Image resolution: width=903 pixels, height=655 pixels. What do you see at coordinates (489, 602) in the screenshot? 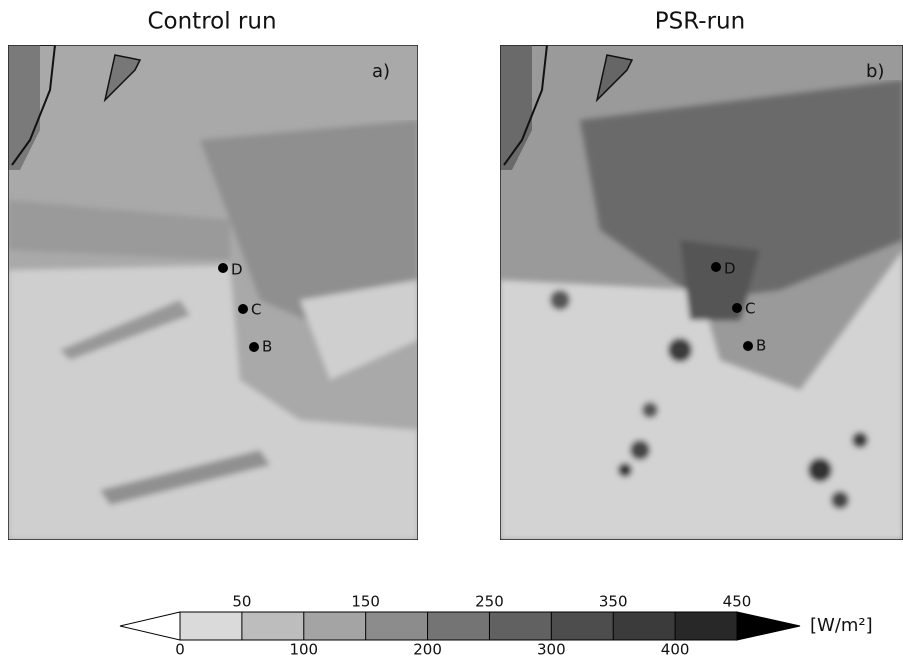
I see `colorbar-tick-label: 250` at bounding box center [489, 602].